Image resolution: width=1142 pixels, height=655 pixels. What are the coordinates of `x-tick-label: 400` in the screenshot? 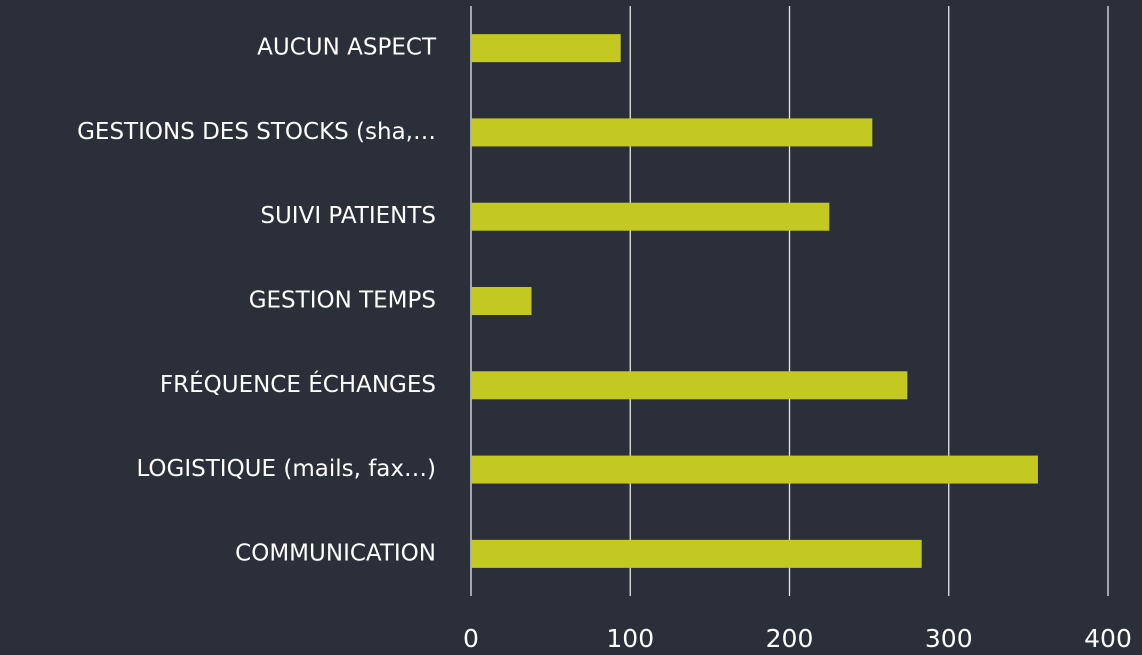 It's located at (1108, 638).